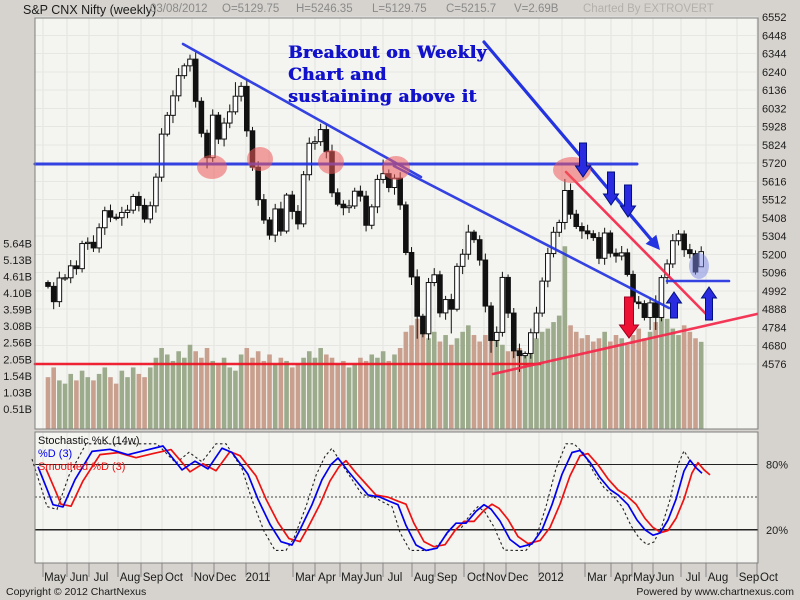 This screenshot has width=800, height=600. Describe the element at coordinates (774, 237) in the screenshot. I see `price-axis-label: 5304` at that location.